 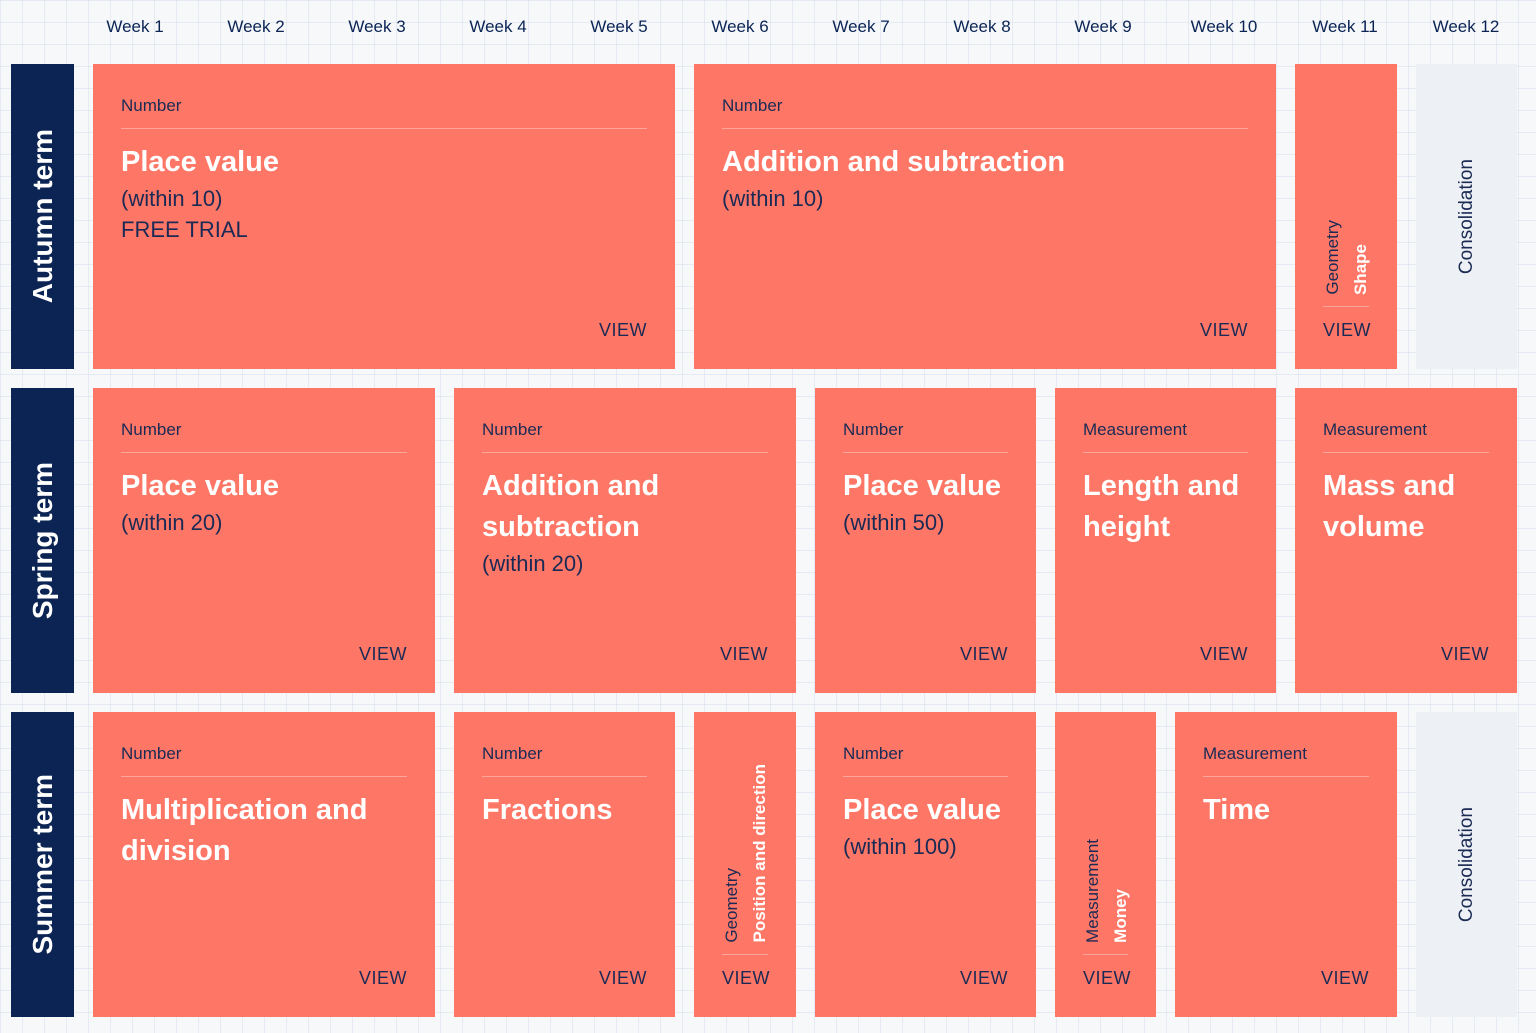 I want to click on card-title: Place value (within 50), so click(x=929, y=502).